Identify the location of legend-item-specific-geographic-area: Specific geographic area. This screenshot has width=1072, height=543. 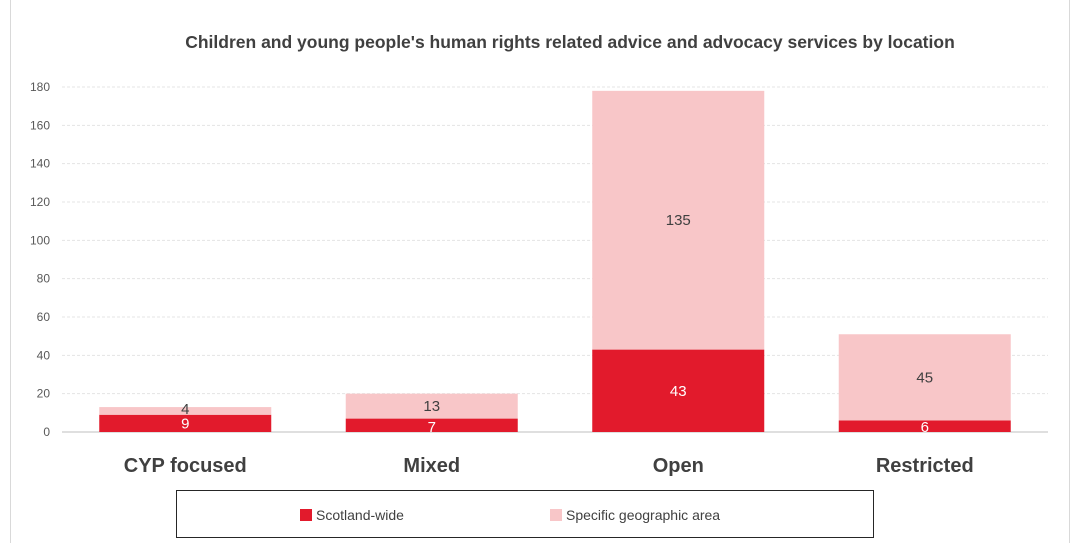
(635, 515).